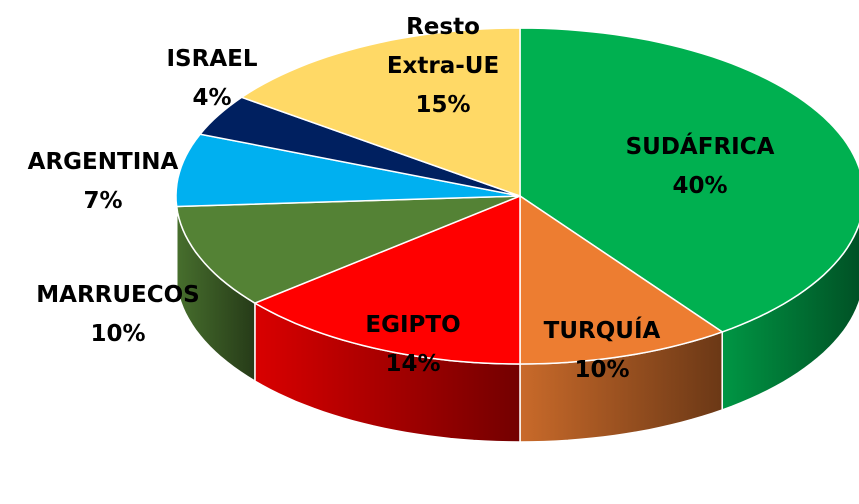 This screenshot has height=504, width=859. I want to click on value-label: 7%, so click(103, 201).